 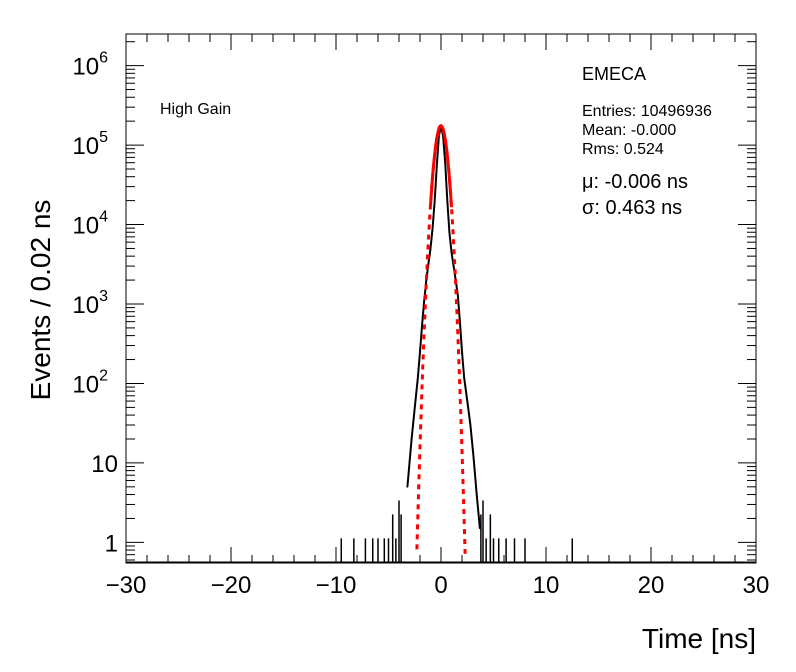 I want to click on x-tick-label: 0, so click(x=440, y=585).